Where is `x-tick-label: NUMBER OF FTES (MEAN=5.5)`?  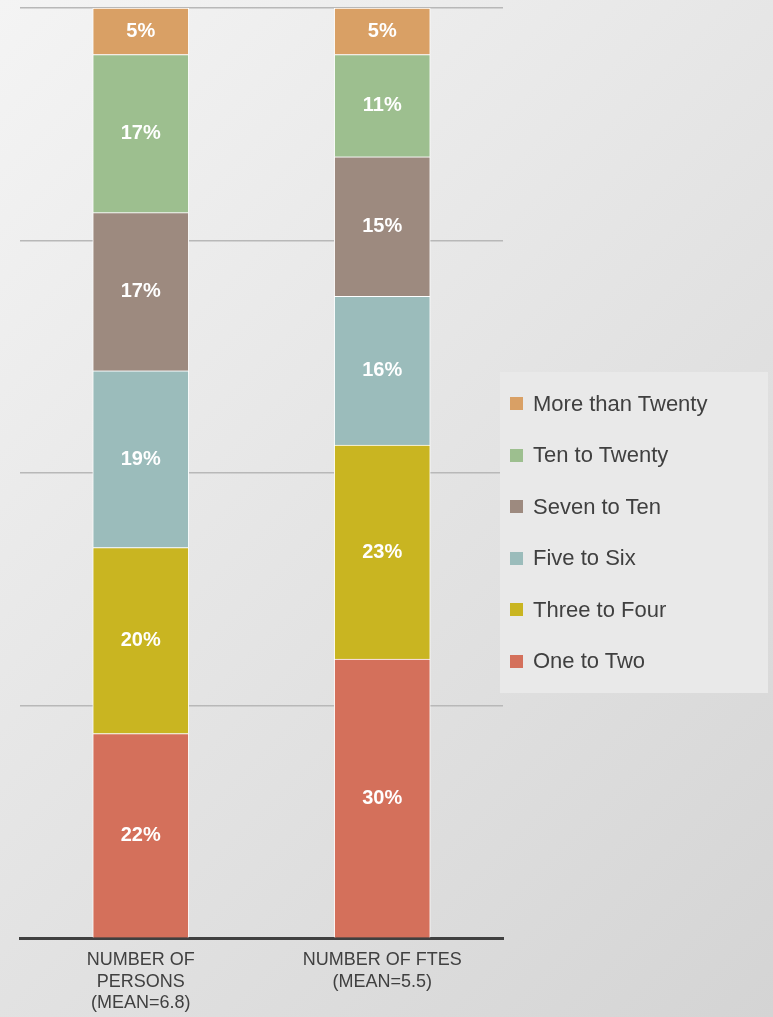 x-tick-label: NUMBER OF FTES (MEAN=5.5) is located at coordinates (382, 969).